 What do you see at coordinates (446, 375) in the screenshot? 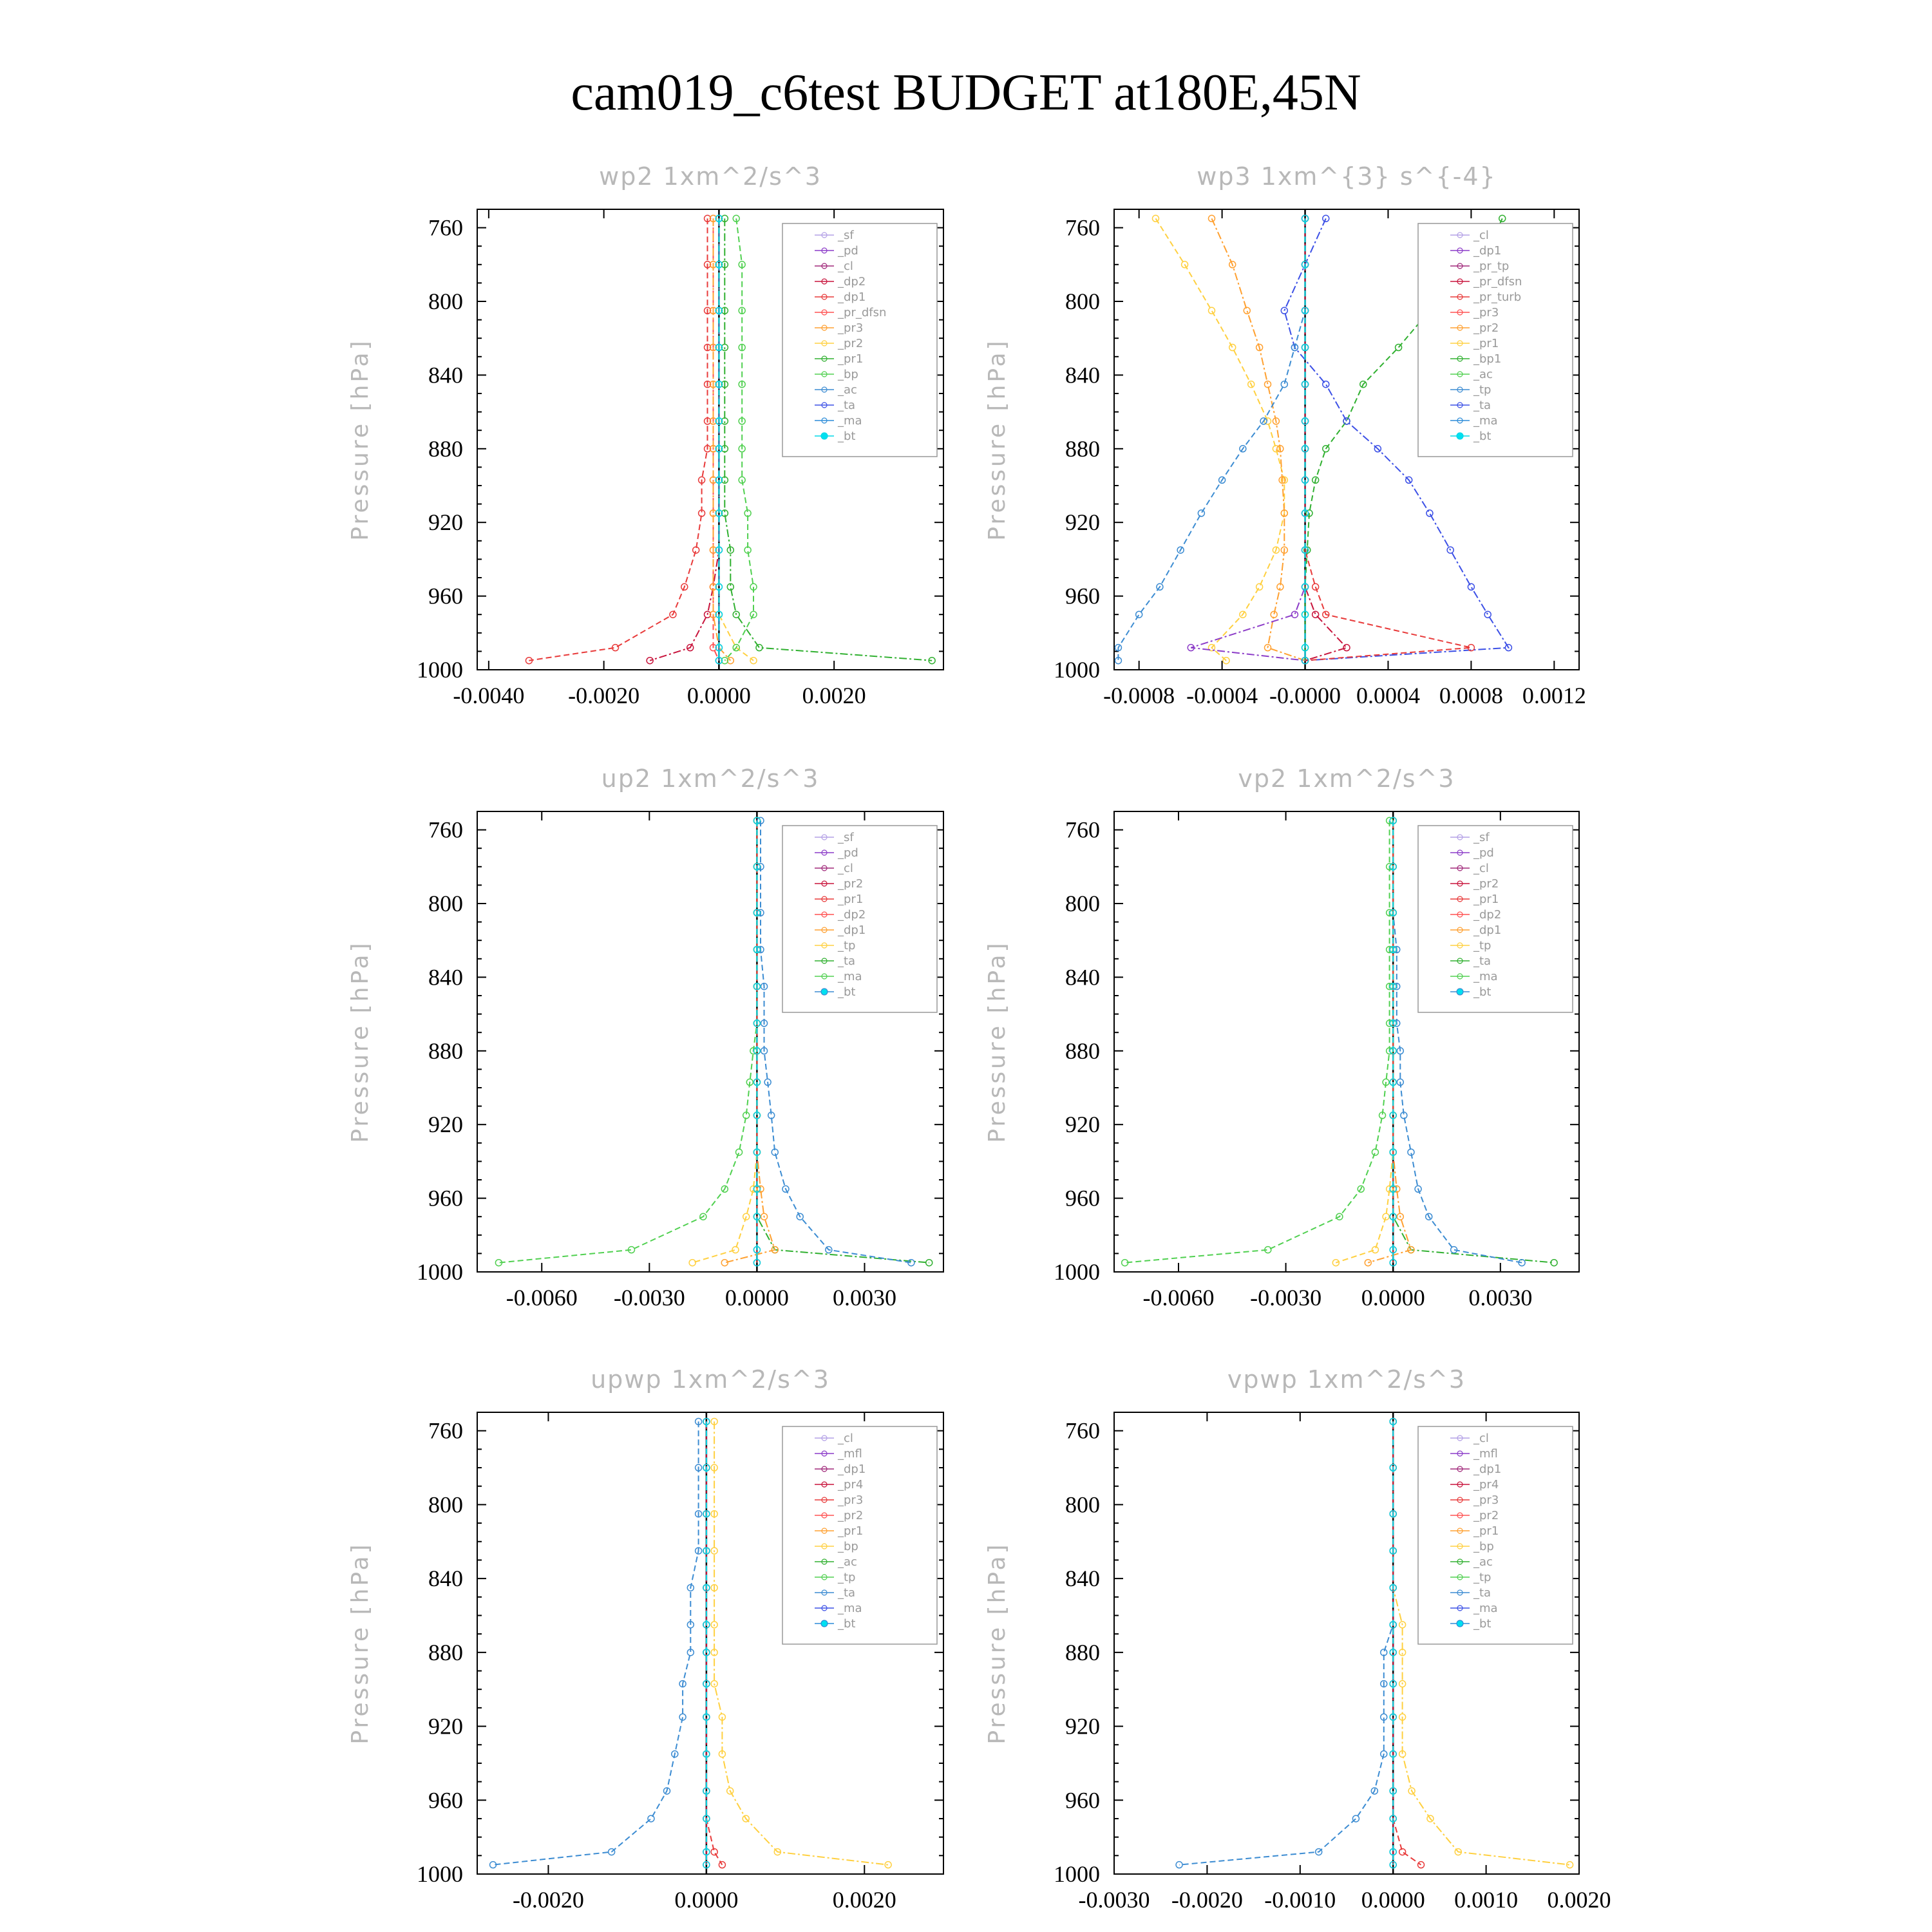
I see `y-tick-label: 840` at bounding box center [446, 375].